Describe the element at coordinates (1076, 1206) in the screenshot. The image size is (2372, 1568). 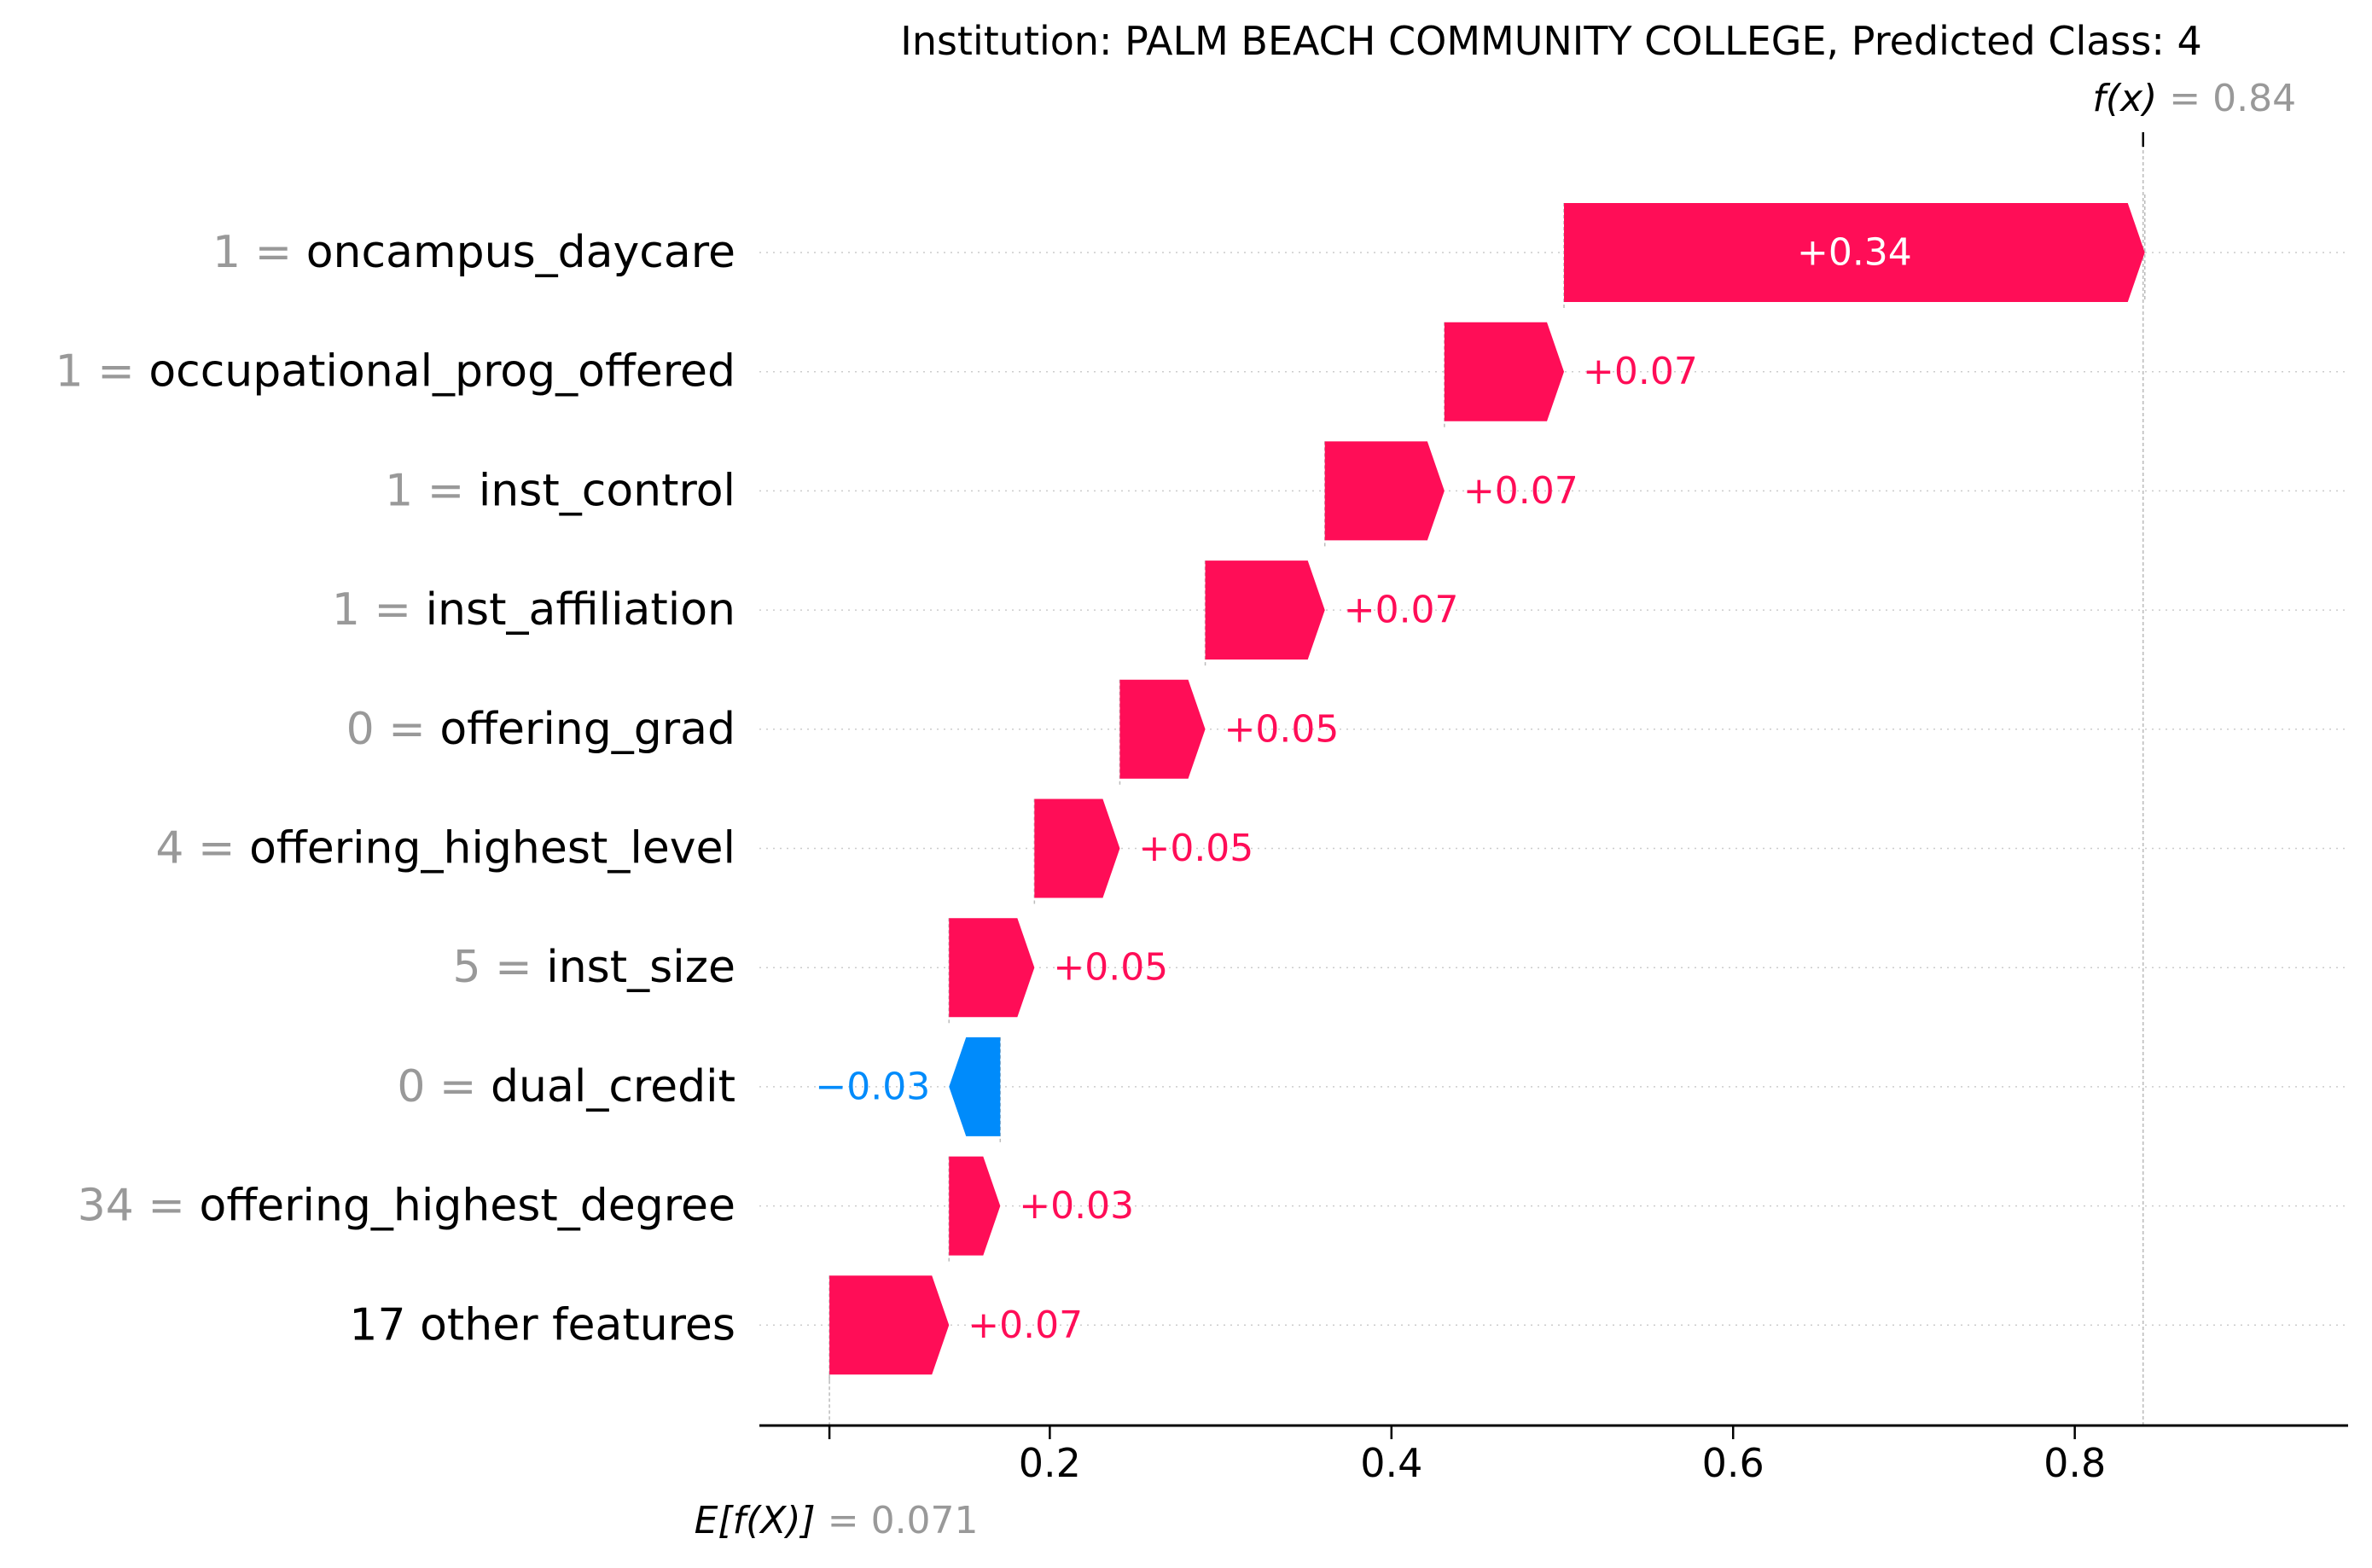
I see `shap-value-label: +0.03` at that location.